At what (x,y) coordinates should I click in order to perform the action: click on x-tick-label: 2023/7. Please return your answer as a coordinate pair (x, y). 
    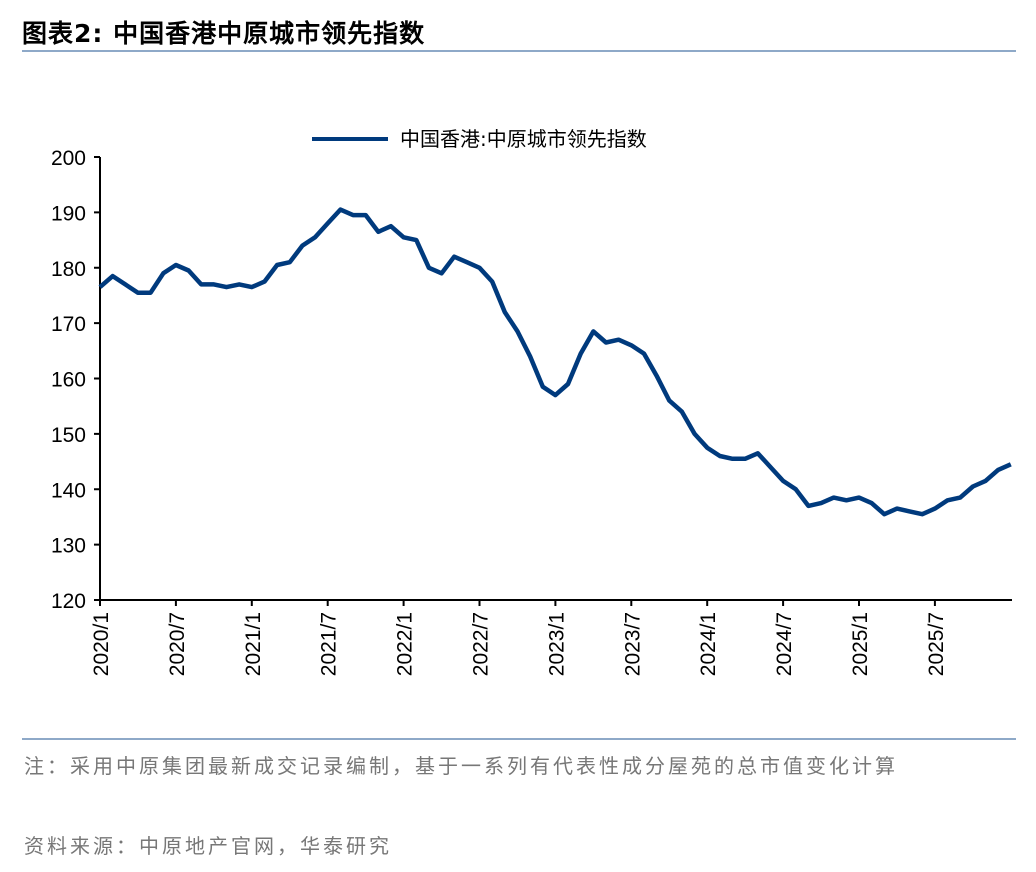
    Looking at the image, I should click on (632, 644).